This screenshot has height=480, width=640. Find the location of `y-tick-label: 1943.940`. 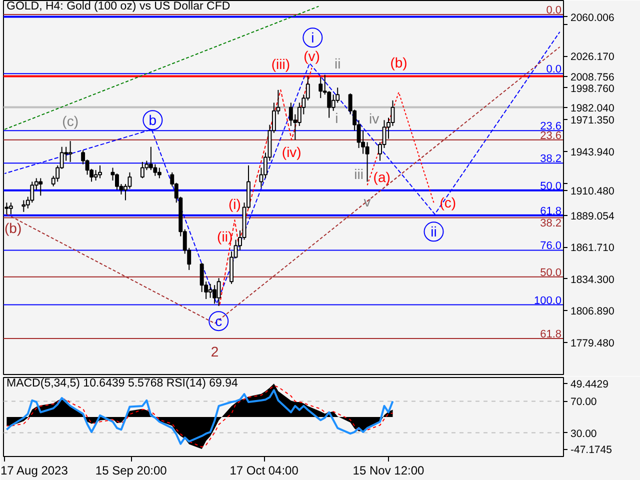

y-tick-label: 1943.940 is located at coordinates (592, 152).